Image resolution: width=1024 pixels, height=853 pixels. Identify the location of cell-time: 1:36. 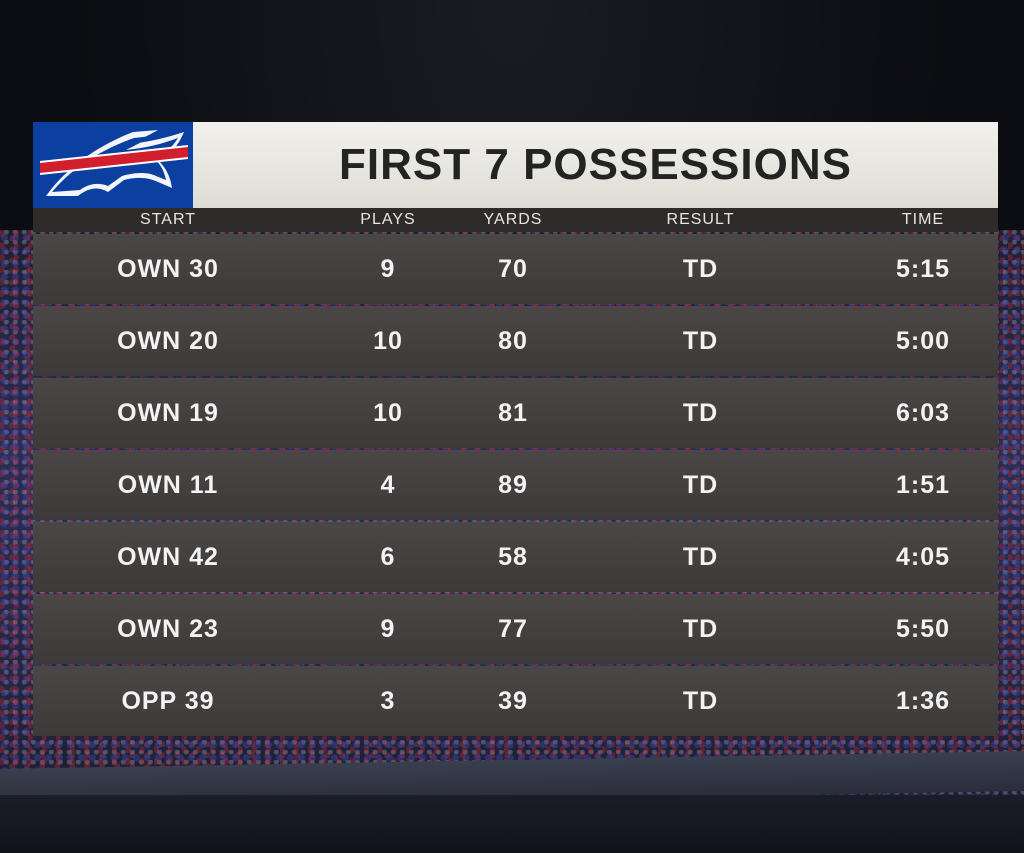
(923, 700).